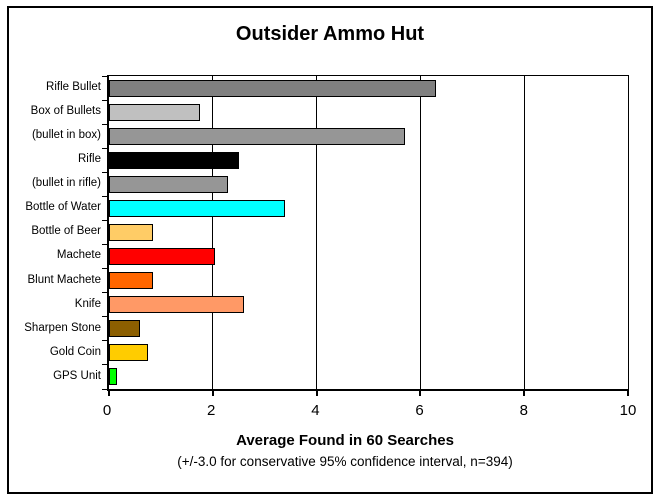  What do you see at coordinates (65, 111) in the screenshot?
I see `category-label-1: Box of Bullets` at bounding box center [65, 111].